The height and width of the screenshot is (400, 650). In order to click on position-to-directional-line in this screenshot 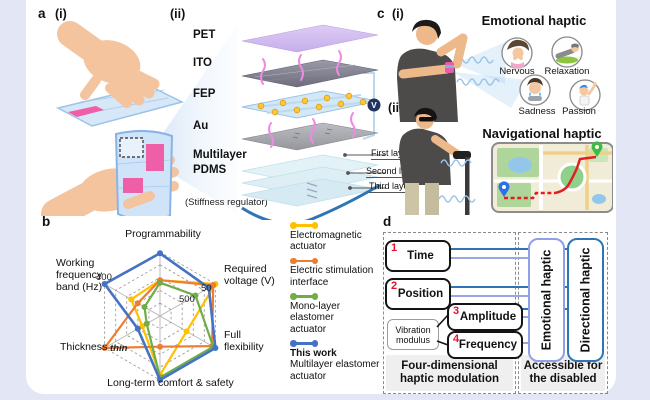, I will do `click(485, 287)`.